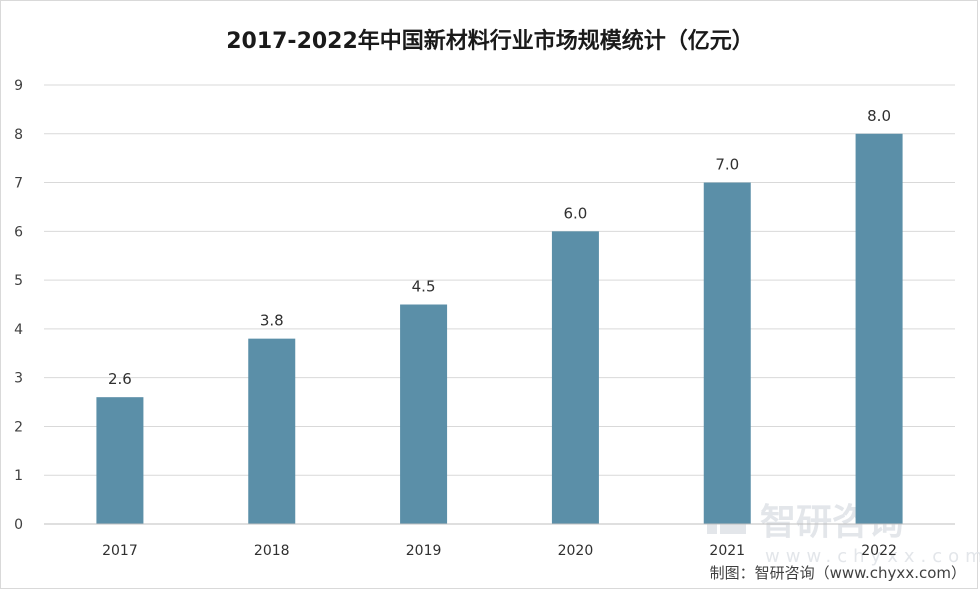 The width and height of the screenshot is (980, 591). Describe the element at coordinates (727, 165) in the screenshot. I see `data-label: 7.0` at that location.